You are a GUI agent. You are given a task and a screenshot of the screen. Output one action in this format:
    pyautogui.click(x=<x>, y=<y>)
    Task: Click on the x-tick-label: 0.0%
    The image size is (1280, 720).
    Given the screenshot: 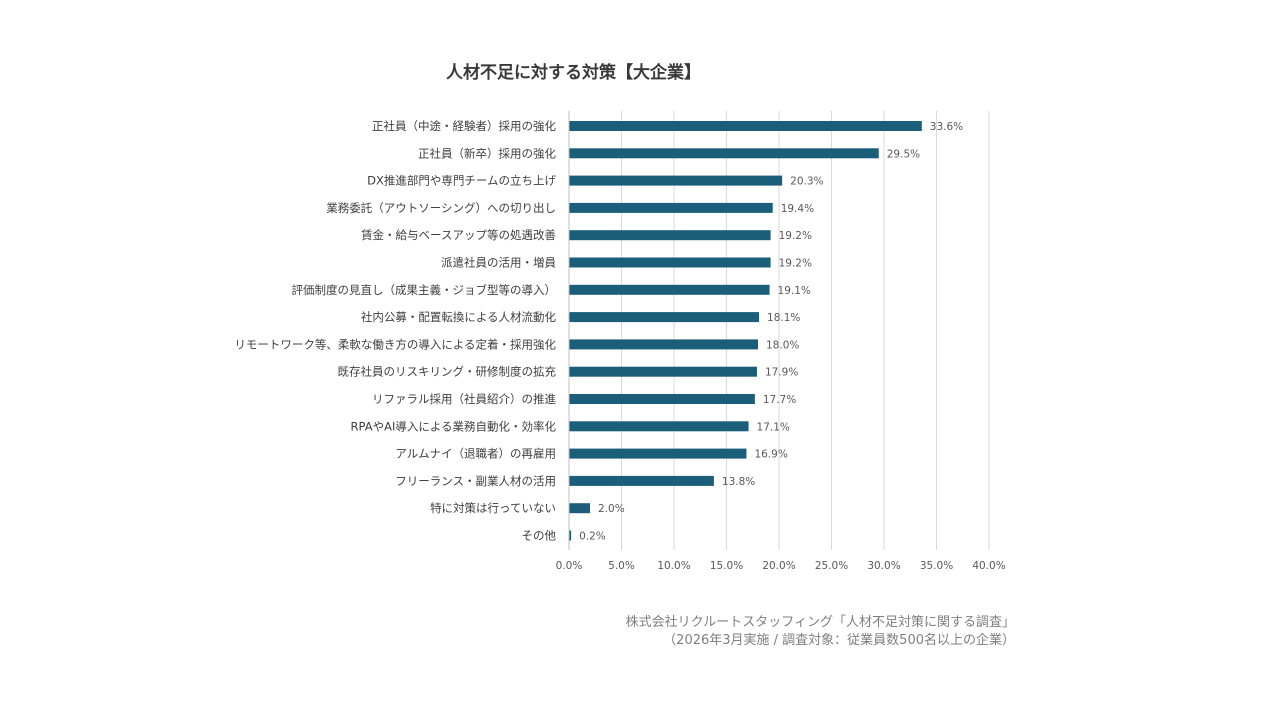 What is the action you would take?
    pyautogui.click(x=569, y=566)
    